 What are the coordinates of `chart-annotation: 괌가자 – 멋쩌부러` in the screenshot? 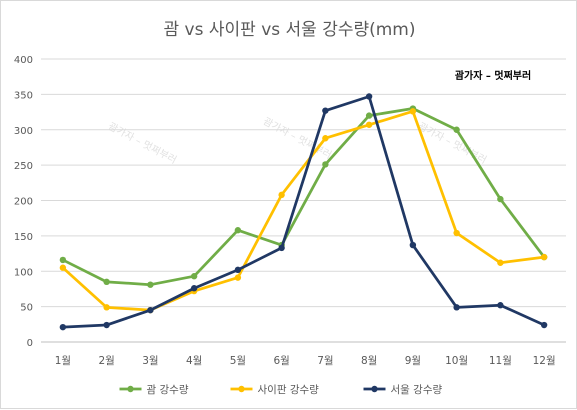 It's located at (493, 75).